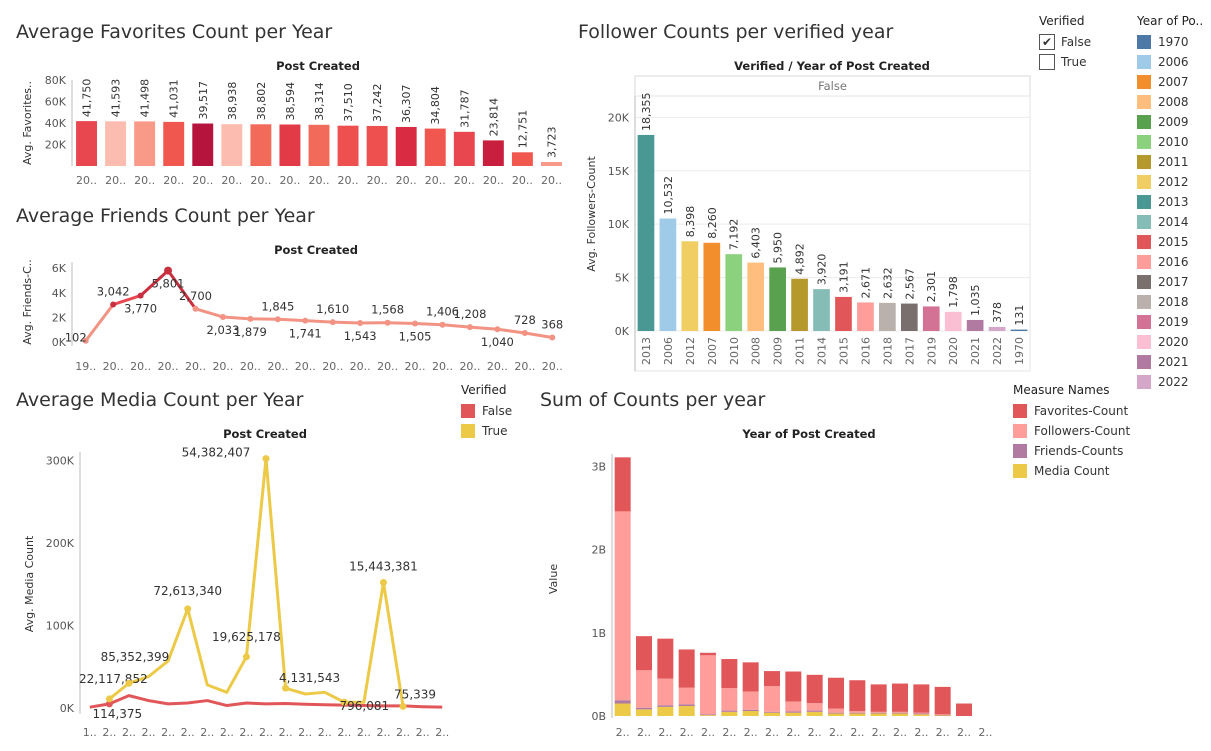 The height and width of the screenshot is (751, 1211). Describe the element at coordinates (931, 351) in the screenshot. I see `x-tick-label: 2019` at that location.